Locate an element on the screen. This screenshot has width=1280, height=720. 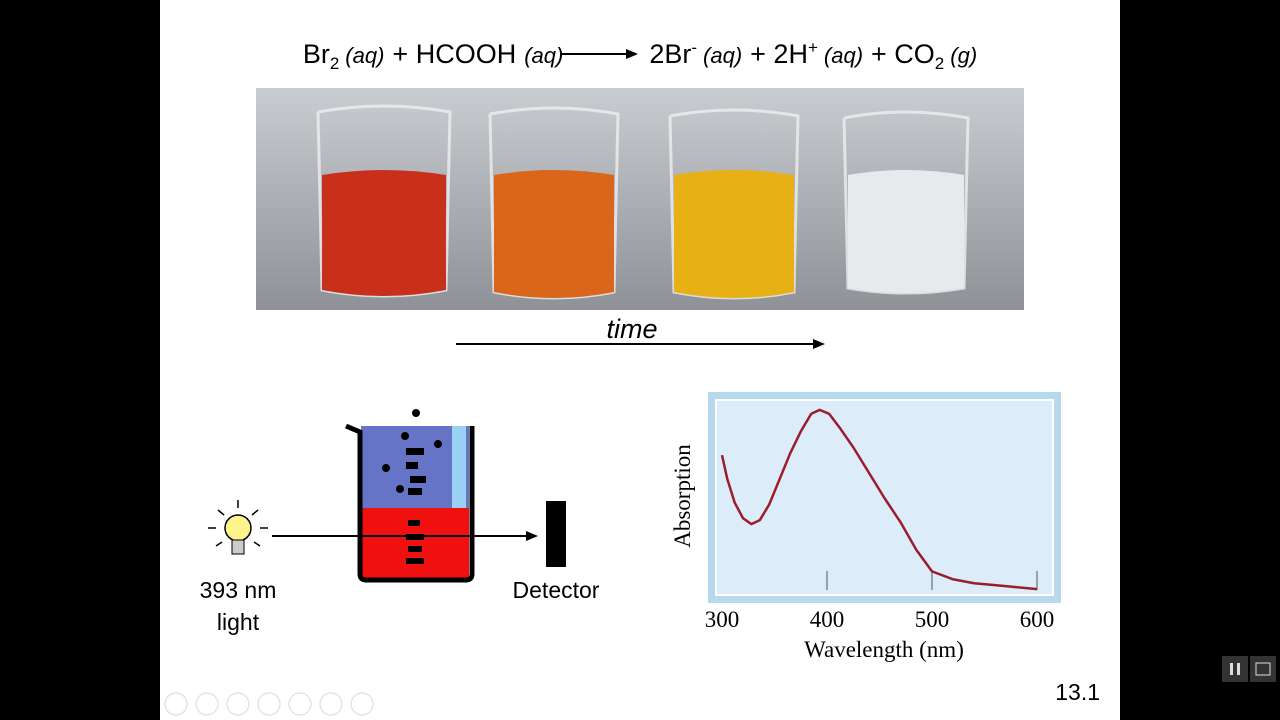
pause-button is located at coordinates (1235, 669).